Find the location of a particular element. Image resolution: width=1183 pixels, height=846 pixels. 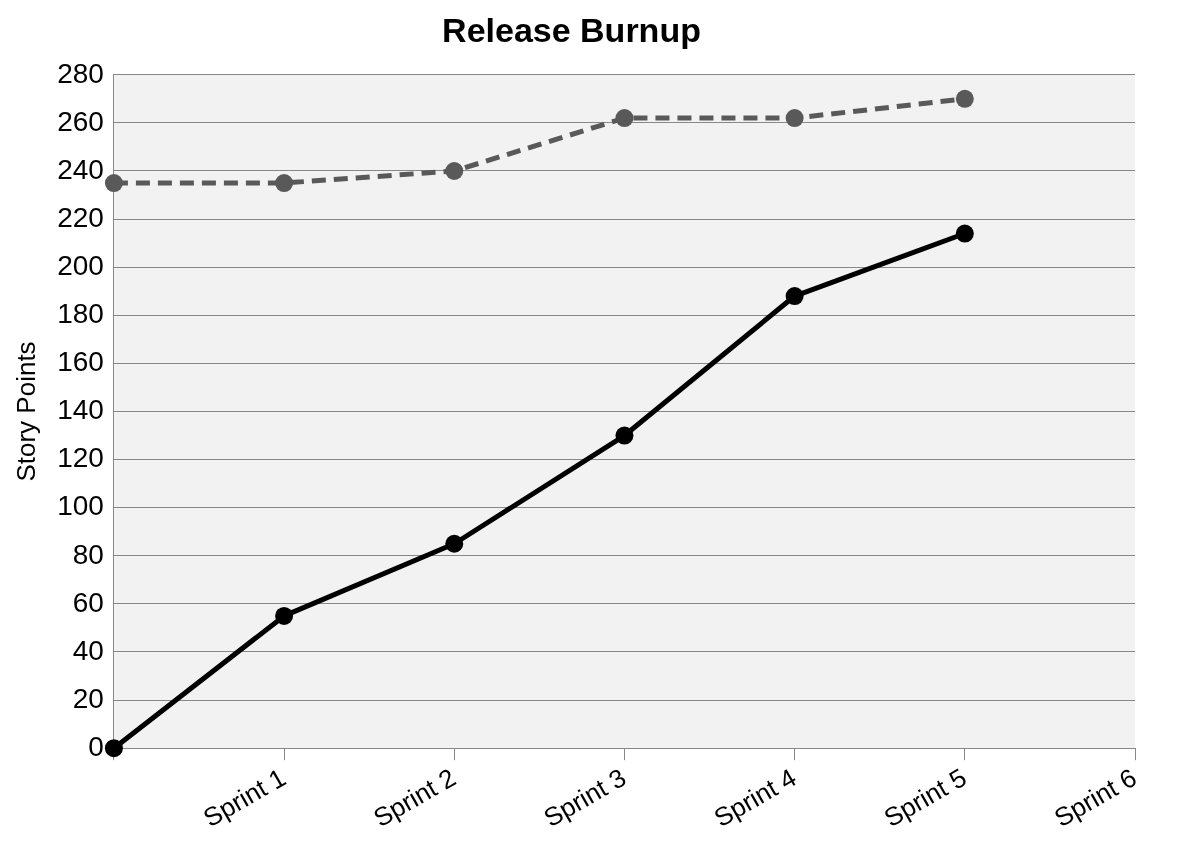

y-tick-label: 260 is located at coordinates (80, 121).